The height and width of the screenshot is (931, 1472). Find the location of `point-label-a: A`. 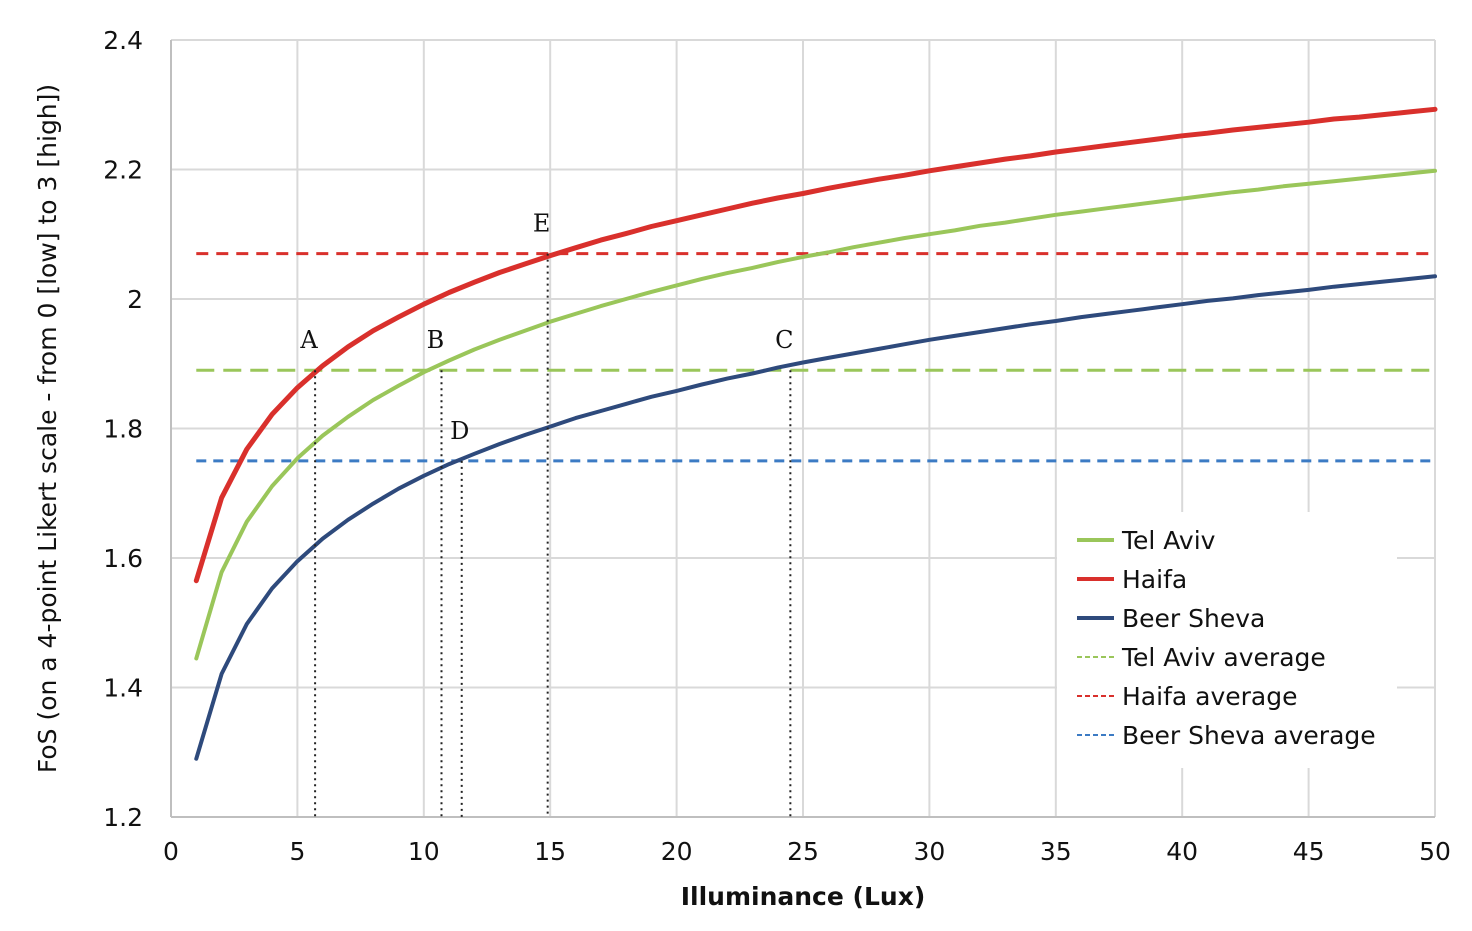

point-label-a: A is located at coordinates (308, 340).